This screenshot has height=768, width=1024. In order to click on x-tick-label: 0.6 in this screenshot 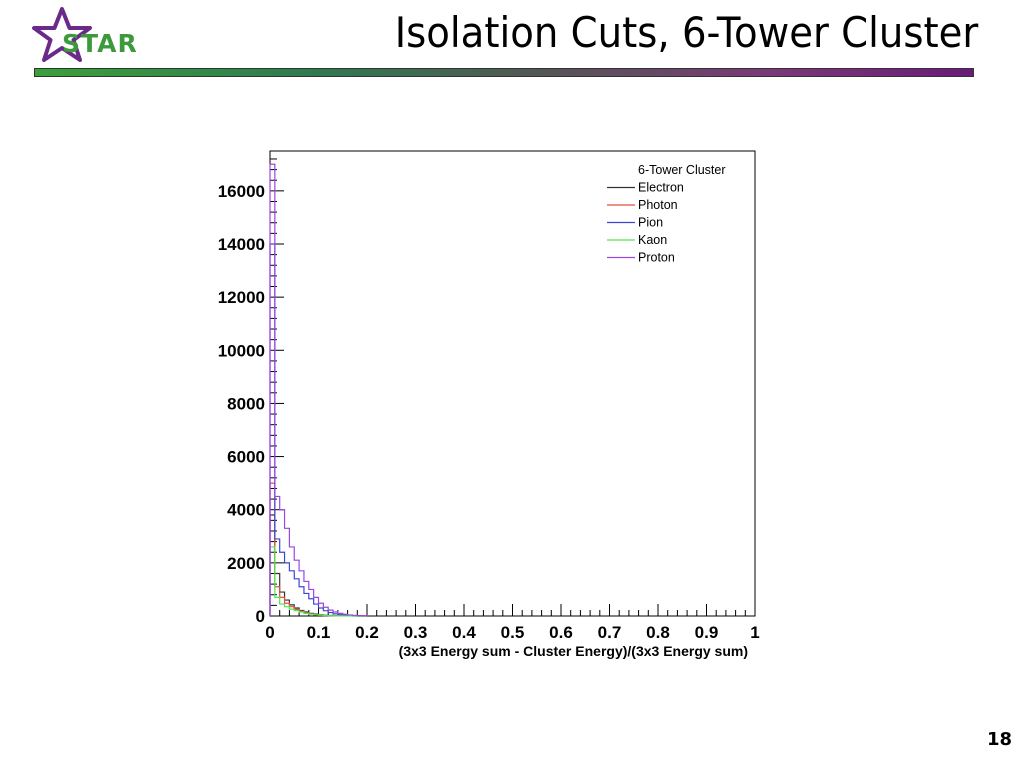, I will do `click(561, 632)`.